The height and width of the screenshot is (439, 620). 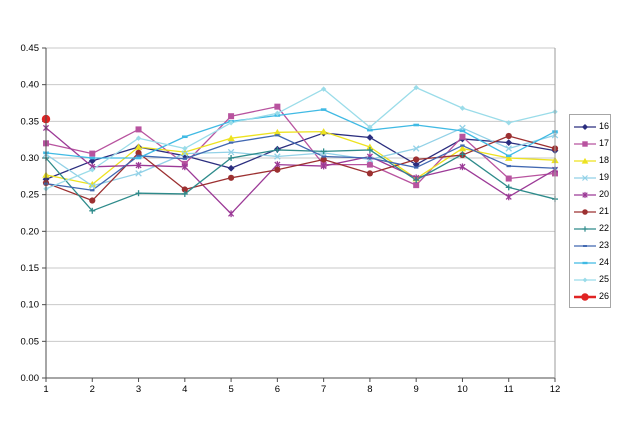 I want to click on y-axis-label: 0.30, so click(x=30, y=158).